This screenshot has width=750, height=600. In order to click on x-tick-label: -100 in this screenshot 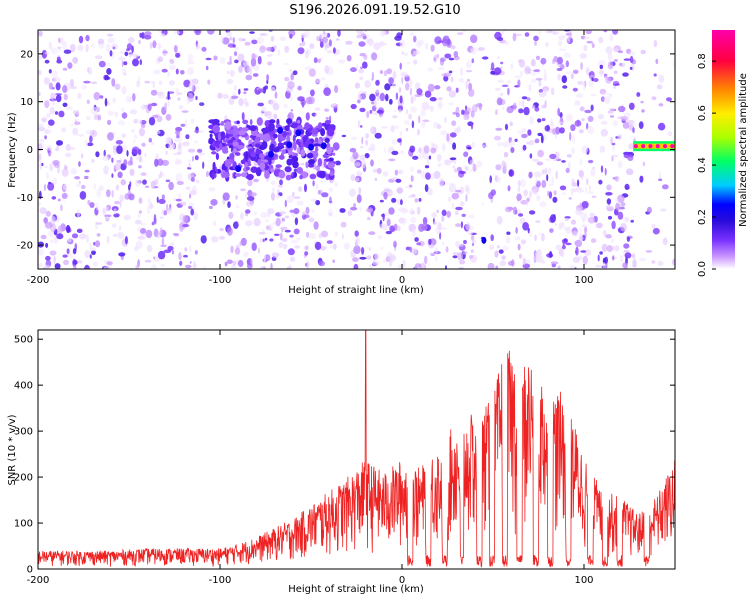, I will do `click(220, 280)`.